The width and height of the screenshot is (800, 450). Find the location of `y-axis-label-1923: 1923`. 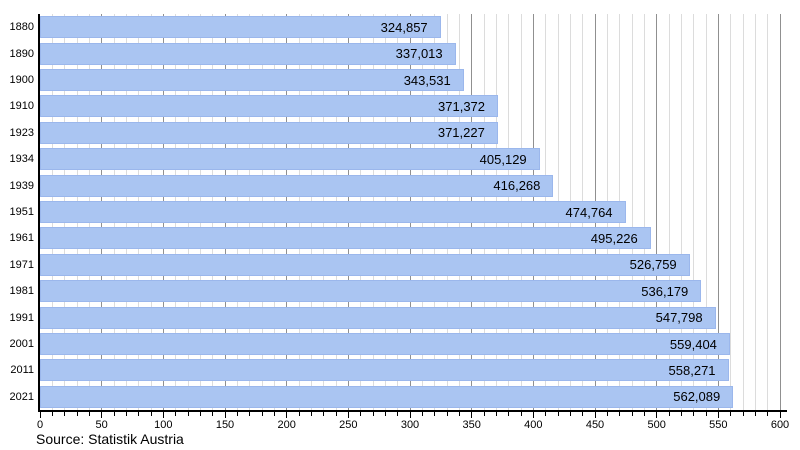

y-axis-label-1923: 1923 is located at coordinates (21, 132).